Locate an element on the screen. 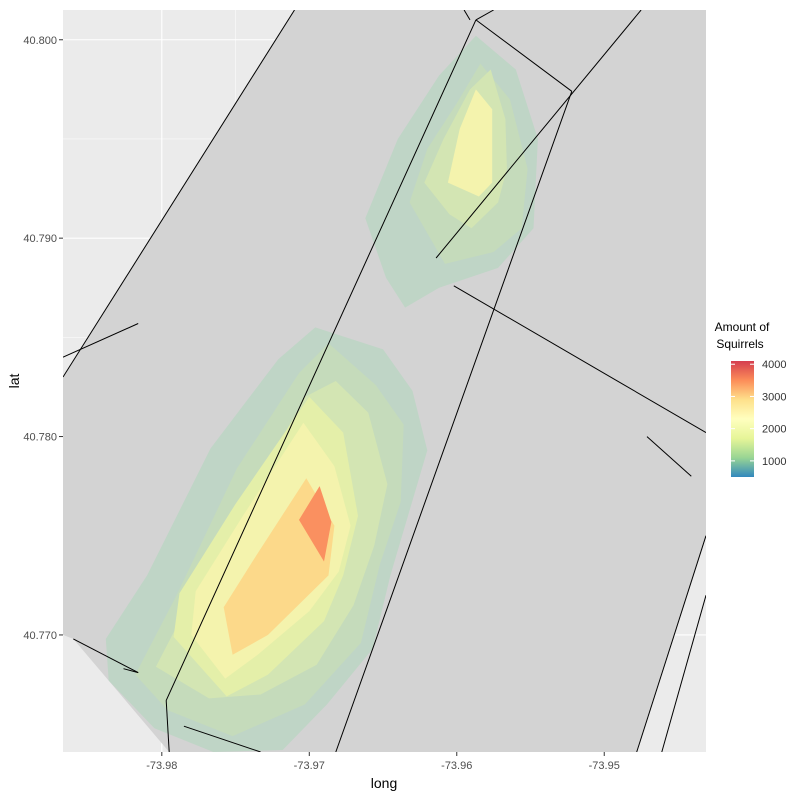  legend-tick-label: 1000 is located at coordinates (774, 462).